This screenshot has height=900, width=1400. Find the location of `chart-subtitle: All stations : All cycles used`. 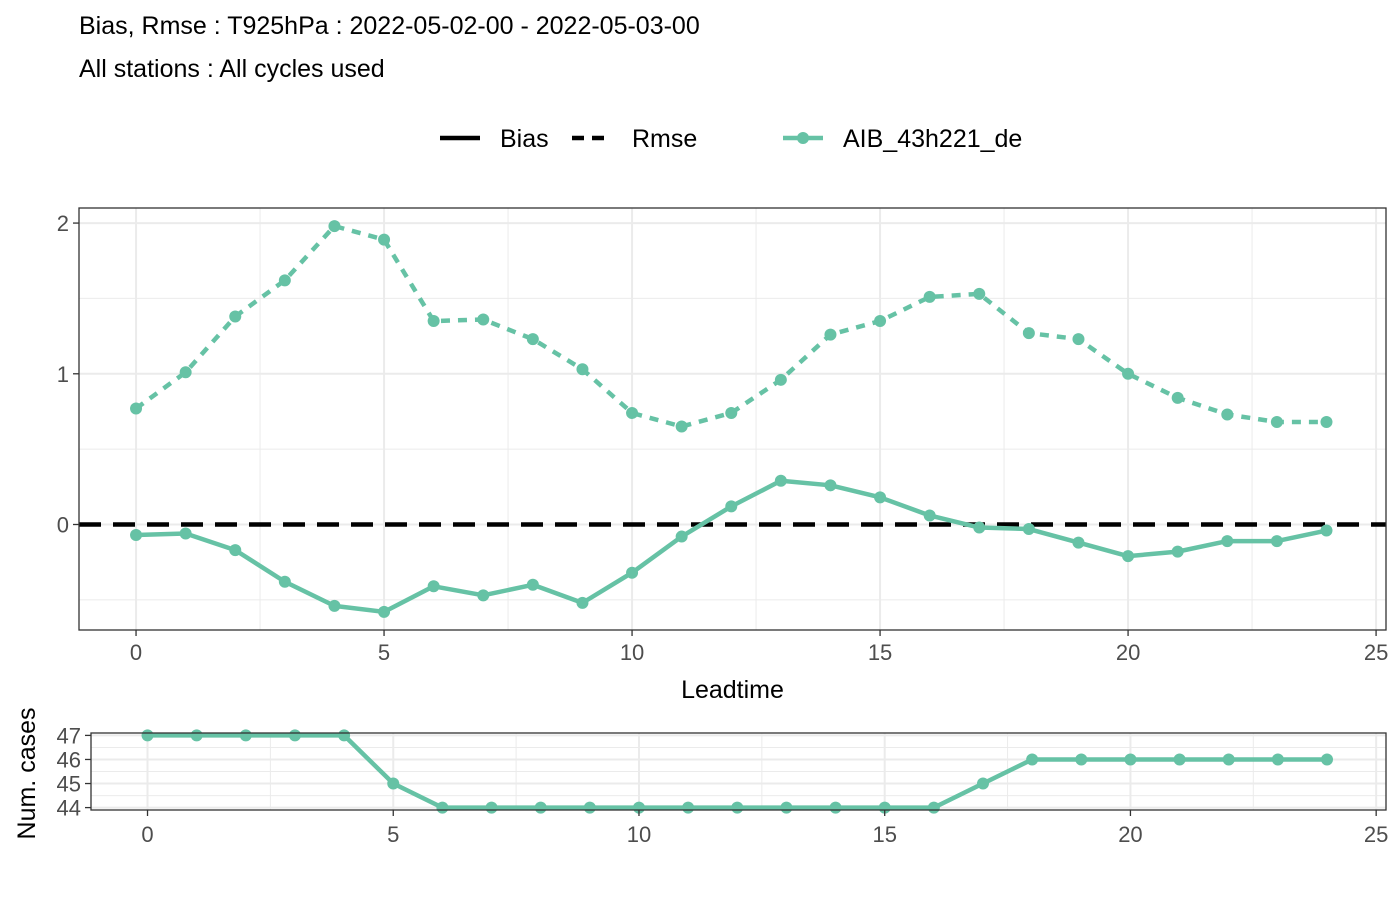

chart-subtitle: All stations : All cycles used is located at coordinates (232, 69).